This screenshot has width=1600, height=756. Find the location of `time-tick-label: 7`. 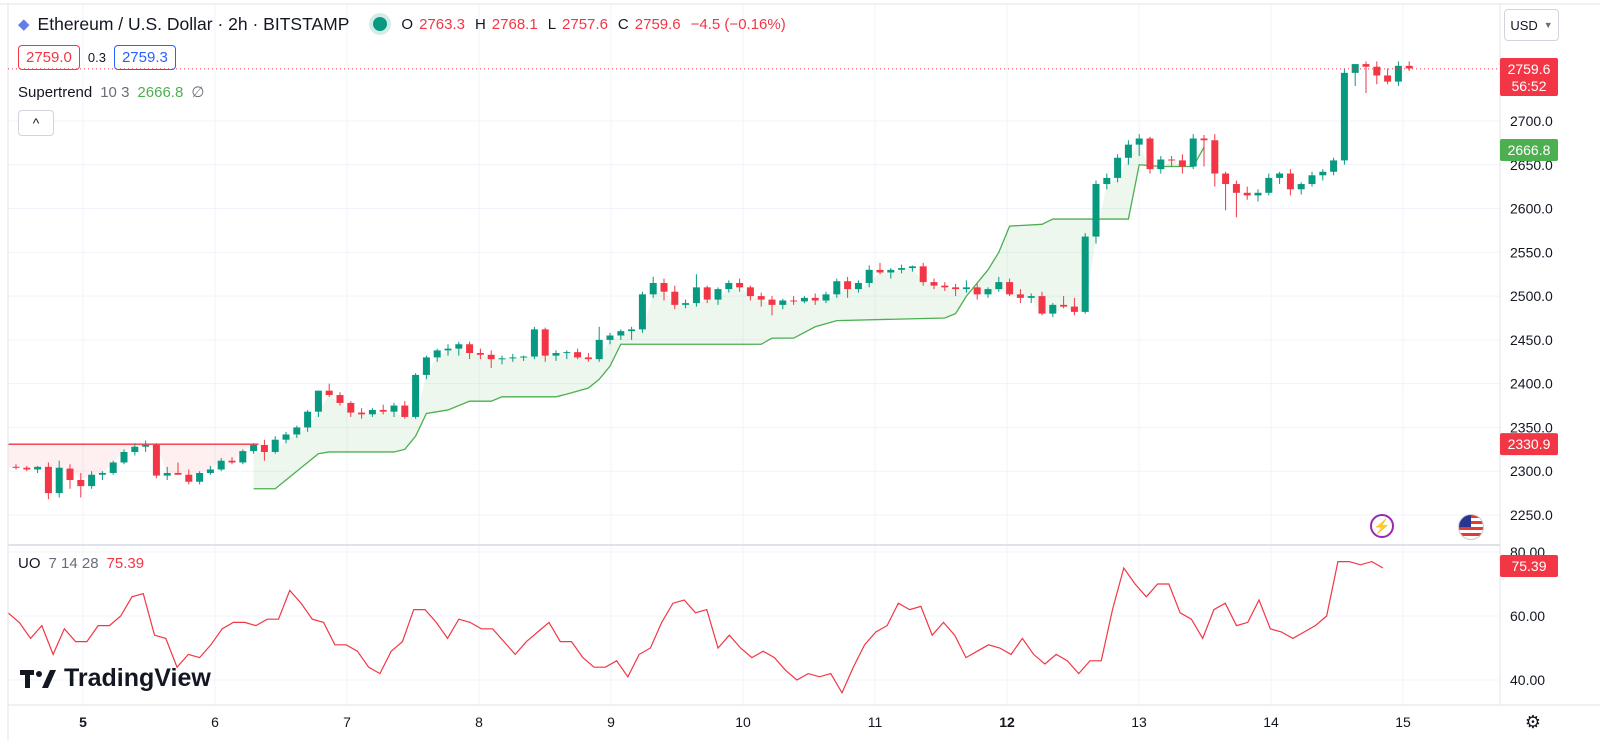

time-tick-label: 7 is located at coordinates (347, 722).